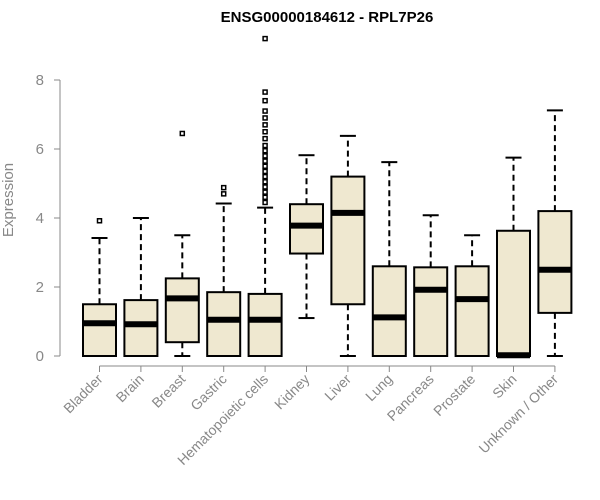 The height and width of the screenshot is (500, 600). What do you see at coordinates (83, 394) in the screenshot?
I see `x-tick-label: Bladder` at bounding box center [83, 394].